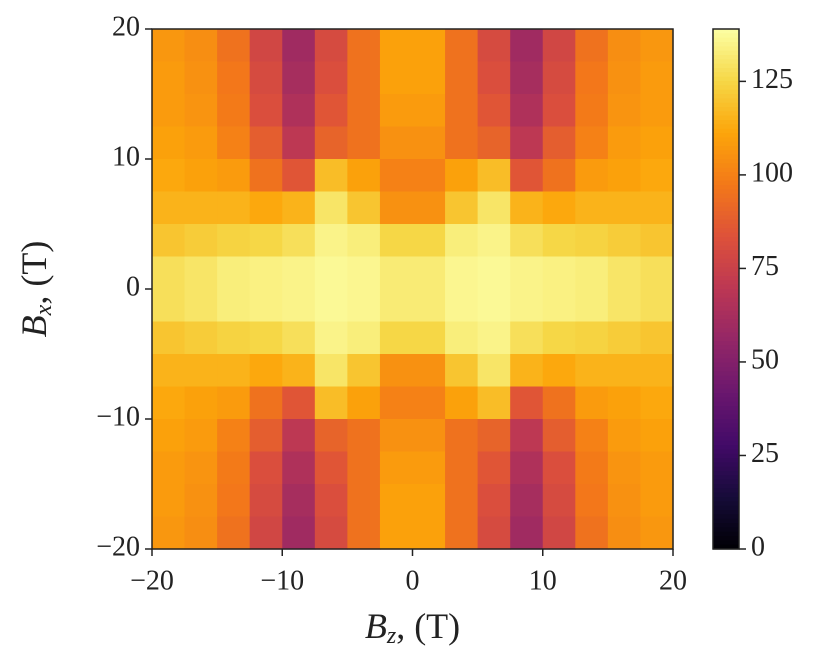 This screenshot has width=831, height=672. I want to click on x-axis-label: Bz, (T), so click(412, 627).